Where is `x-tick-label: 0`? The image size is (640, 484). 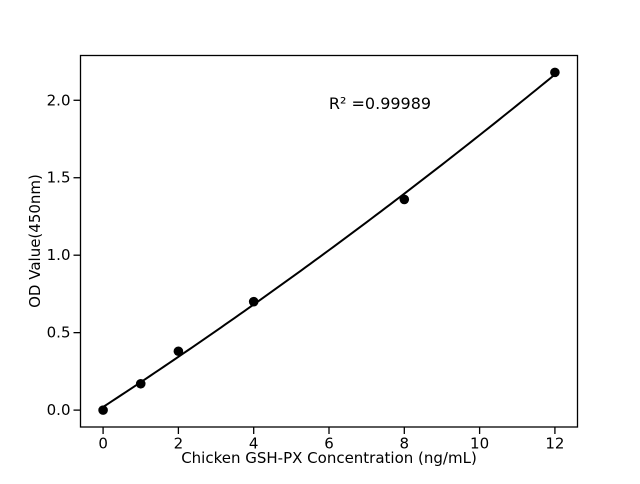
x-tick-label: 0 is located at coordinates (103, 444).